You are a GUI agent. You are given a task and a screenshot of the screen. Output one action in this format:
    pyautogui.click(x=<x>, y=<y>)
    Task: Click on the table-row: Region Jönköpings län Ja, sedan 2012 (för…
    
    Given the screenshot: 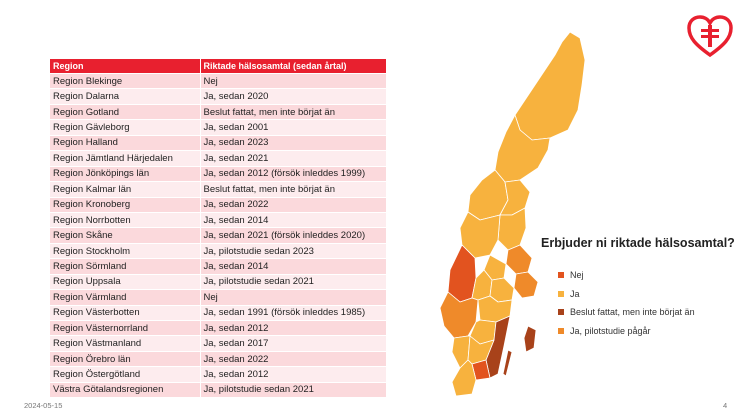 What is the action you would take?
    pyautogui.click(x=218, y=174)
    